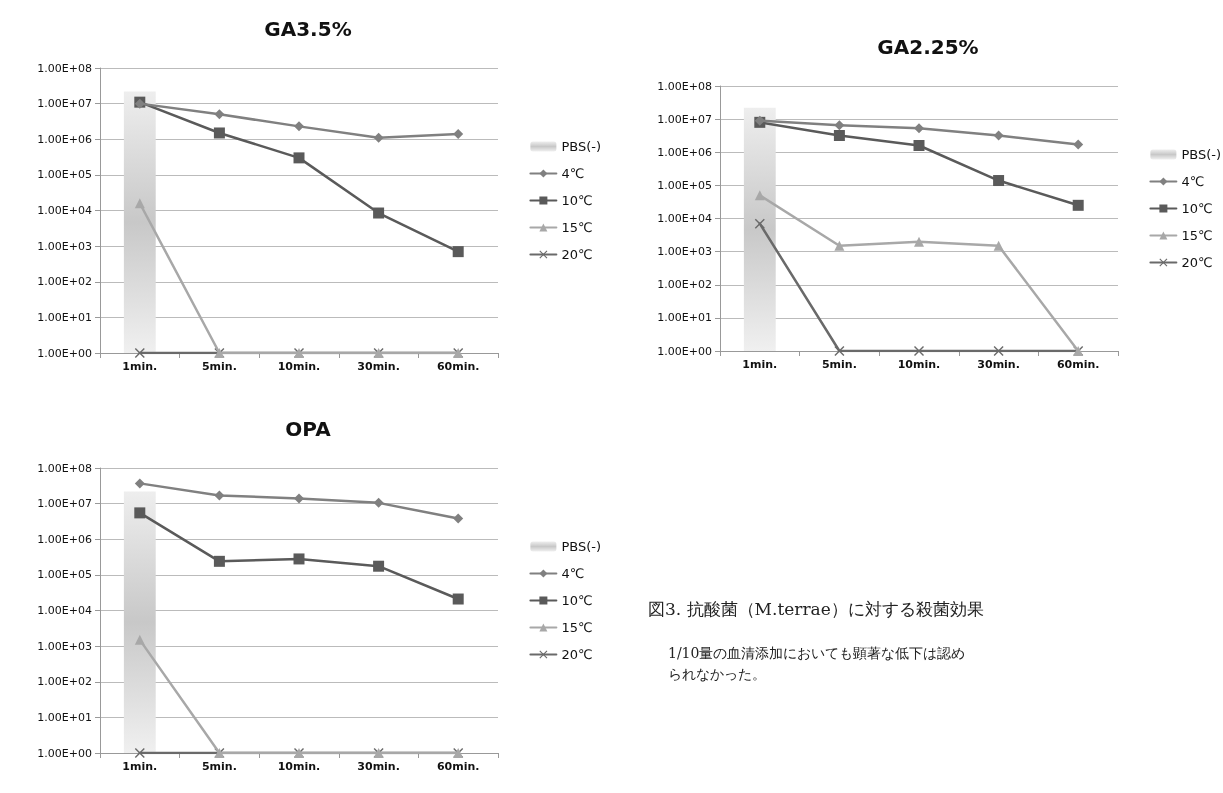 Image resolution: width=1223 pixels, height=793 pixels. What do you see at coordinates (308, 29) in the screenshot?
I see `chart-title: GA3.5%` at bounding box center [308, 29].